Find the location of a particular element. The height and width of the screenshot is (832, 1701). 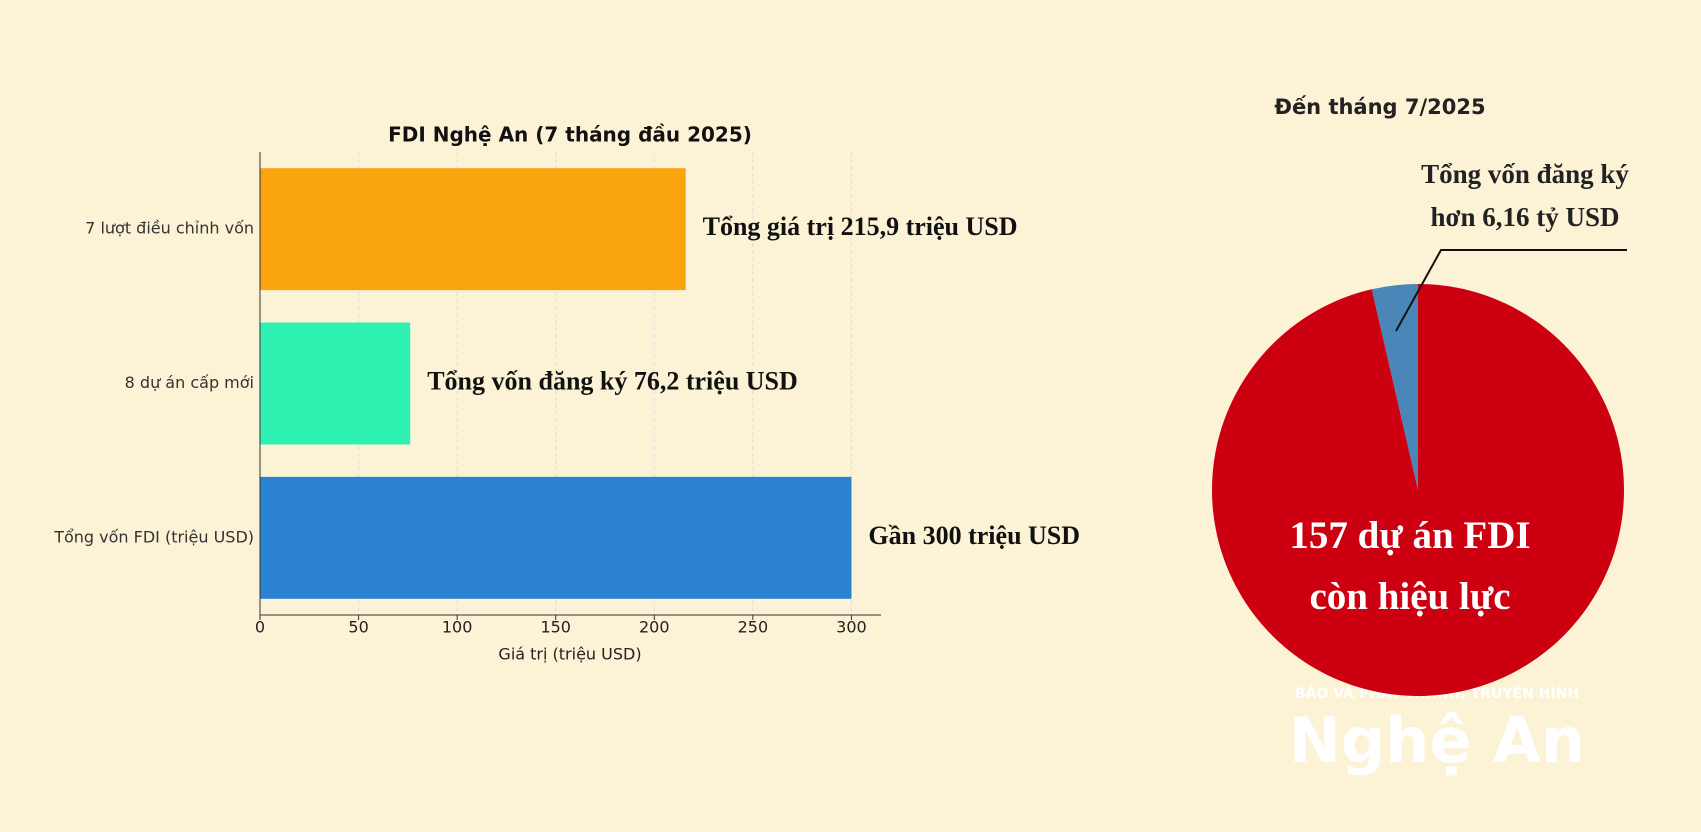

y-tick-label: 8 dự án cấp mới is located at coordinates (189, 382).